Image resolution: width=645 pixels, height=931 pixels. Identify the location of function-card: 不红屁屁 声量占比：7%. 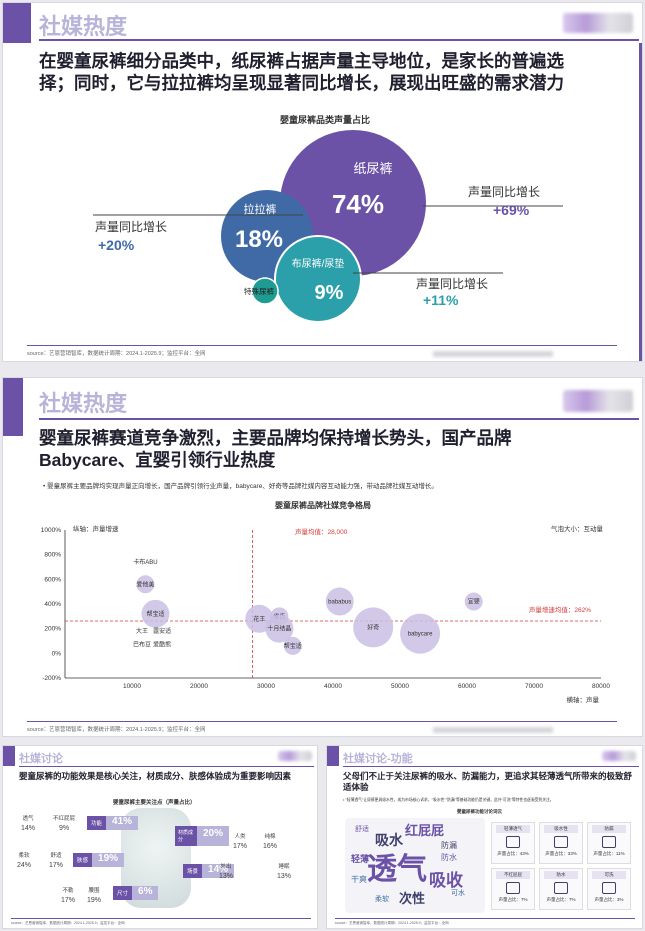
(513, 889).